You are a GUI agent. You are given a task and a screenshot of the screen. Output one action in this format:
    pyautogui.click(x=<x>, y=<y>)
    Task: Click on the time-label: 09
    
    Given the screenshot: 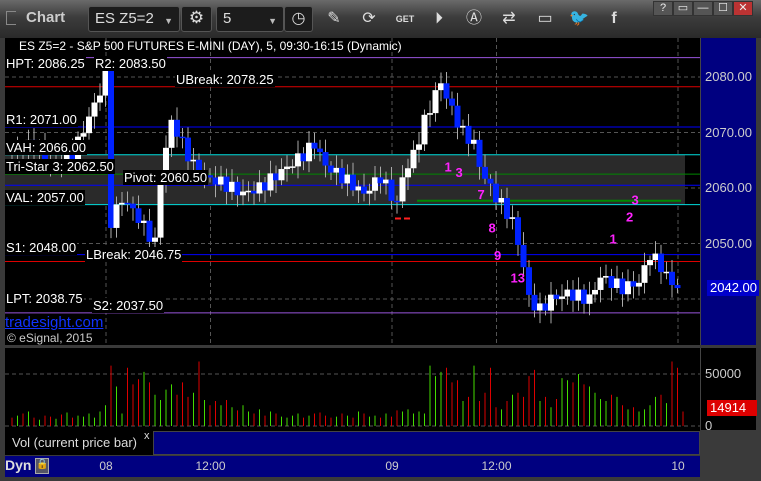 What is the action you would take?
    pyautogui.click(x=392, y=466)
    